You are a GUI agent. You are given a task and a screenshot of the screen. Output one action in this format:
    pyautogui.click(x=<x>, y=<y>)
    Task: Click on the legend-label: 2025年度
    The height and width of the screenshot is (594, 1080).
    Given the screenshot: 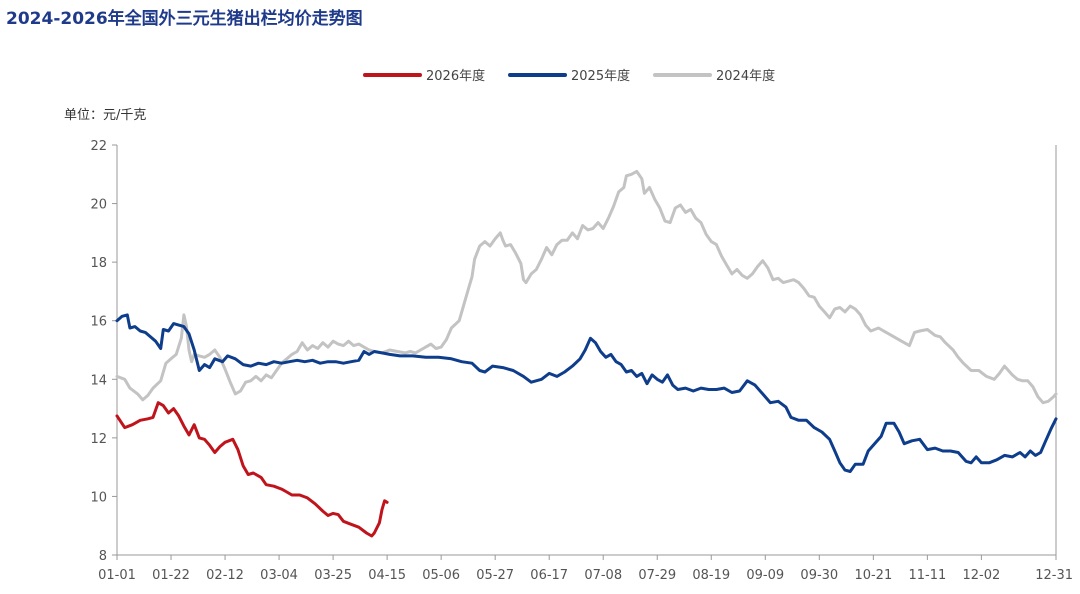 What is the action you would take?
    pyautogui.click(x=600, y=76)
    